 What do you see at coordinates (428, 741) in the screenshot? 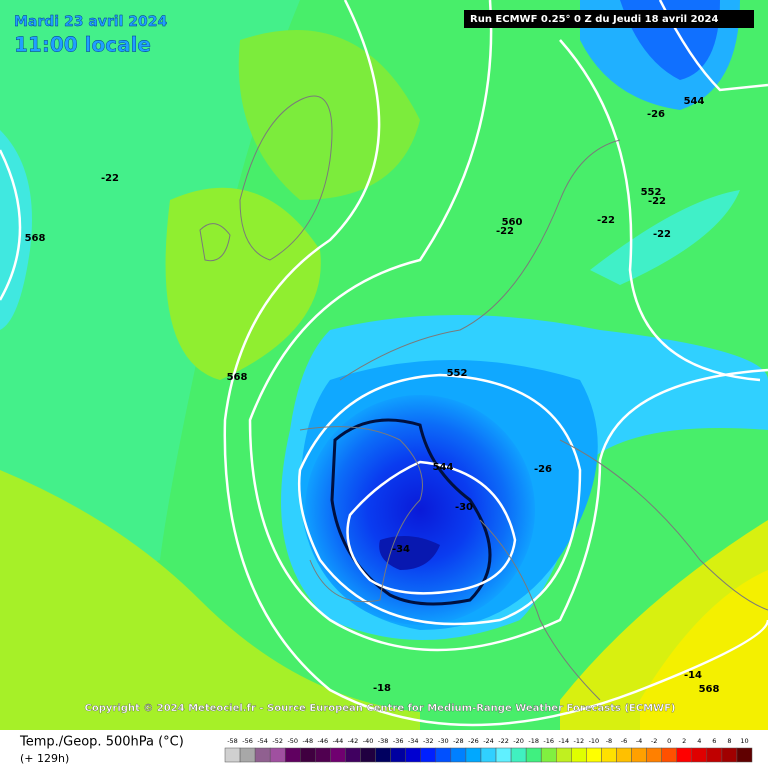
I see `scale-label: -32` at bounding box center [428, 741].